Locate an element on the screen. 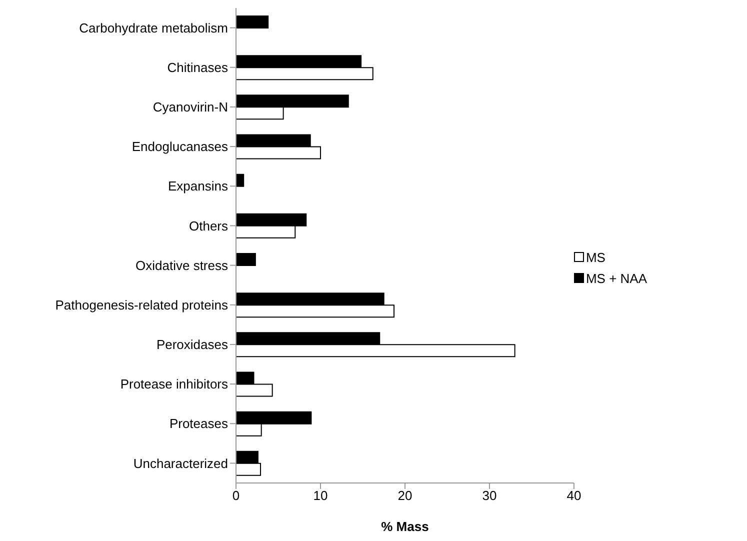 This screenshot has height=541, width=747. y-tick-label: Carbohydrate metabolism is located at coordinates (153, 28).